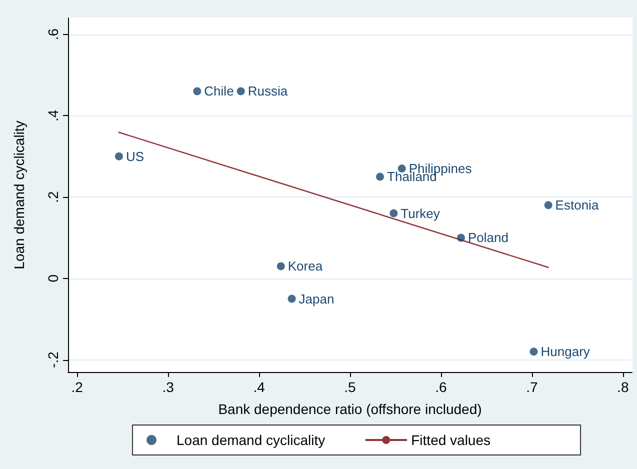 This screenshot has width=637, height=469. What do you see at coordinates (488, 238) in the screenshot?
I see `annotation: Poland` at bounding box center [488, 238].